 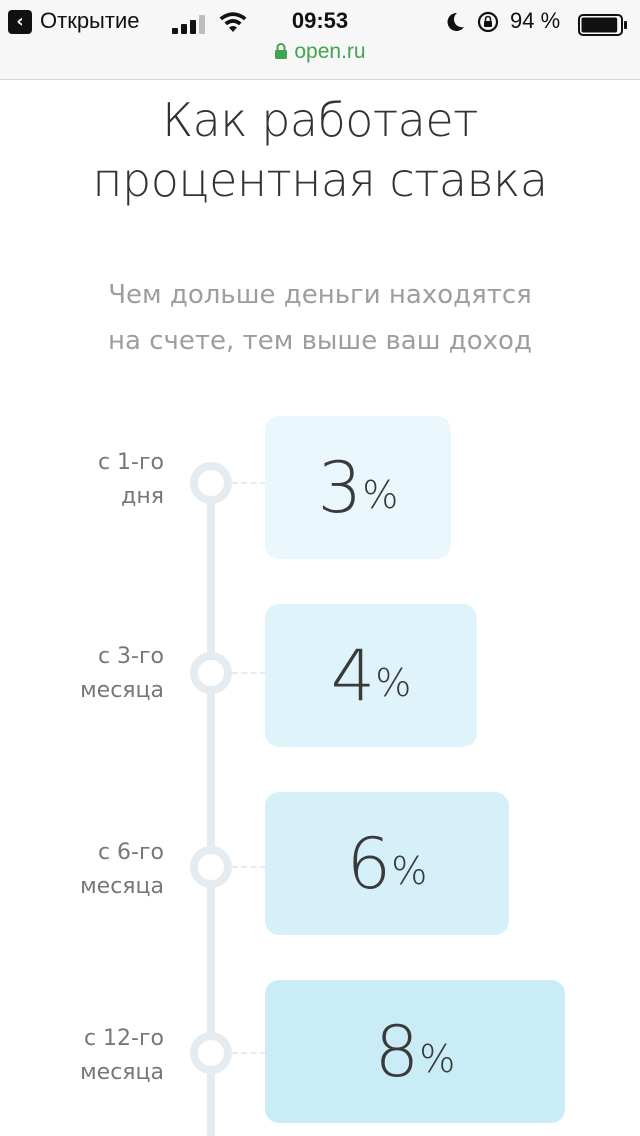 I want to click on url-text: open.ru, so click(x=330, y=51).